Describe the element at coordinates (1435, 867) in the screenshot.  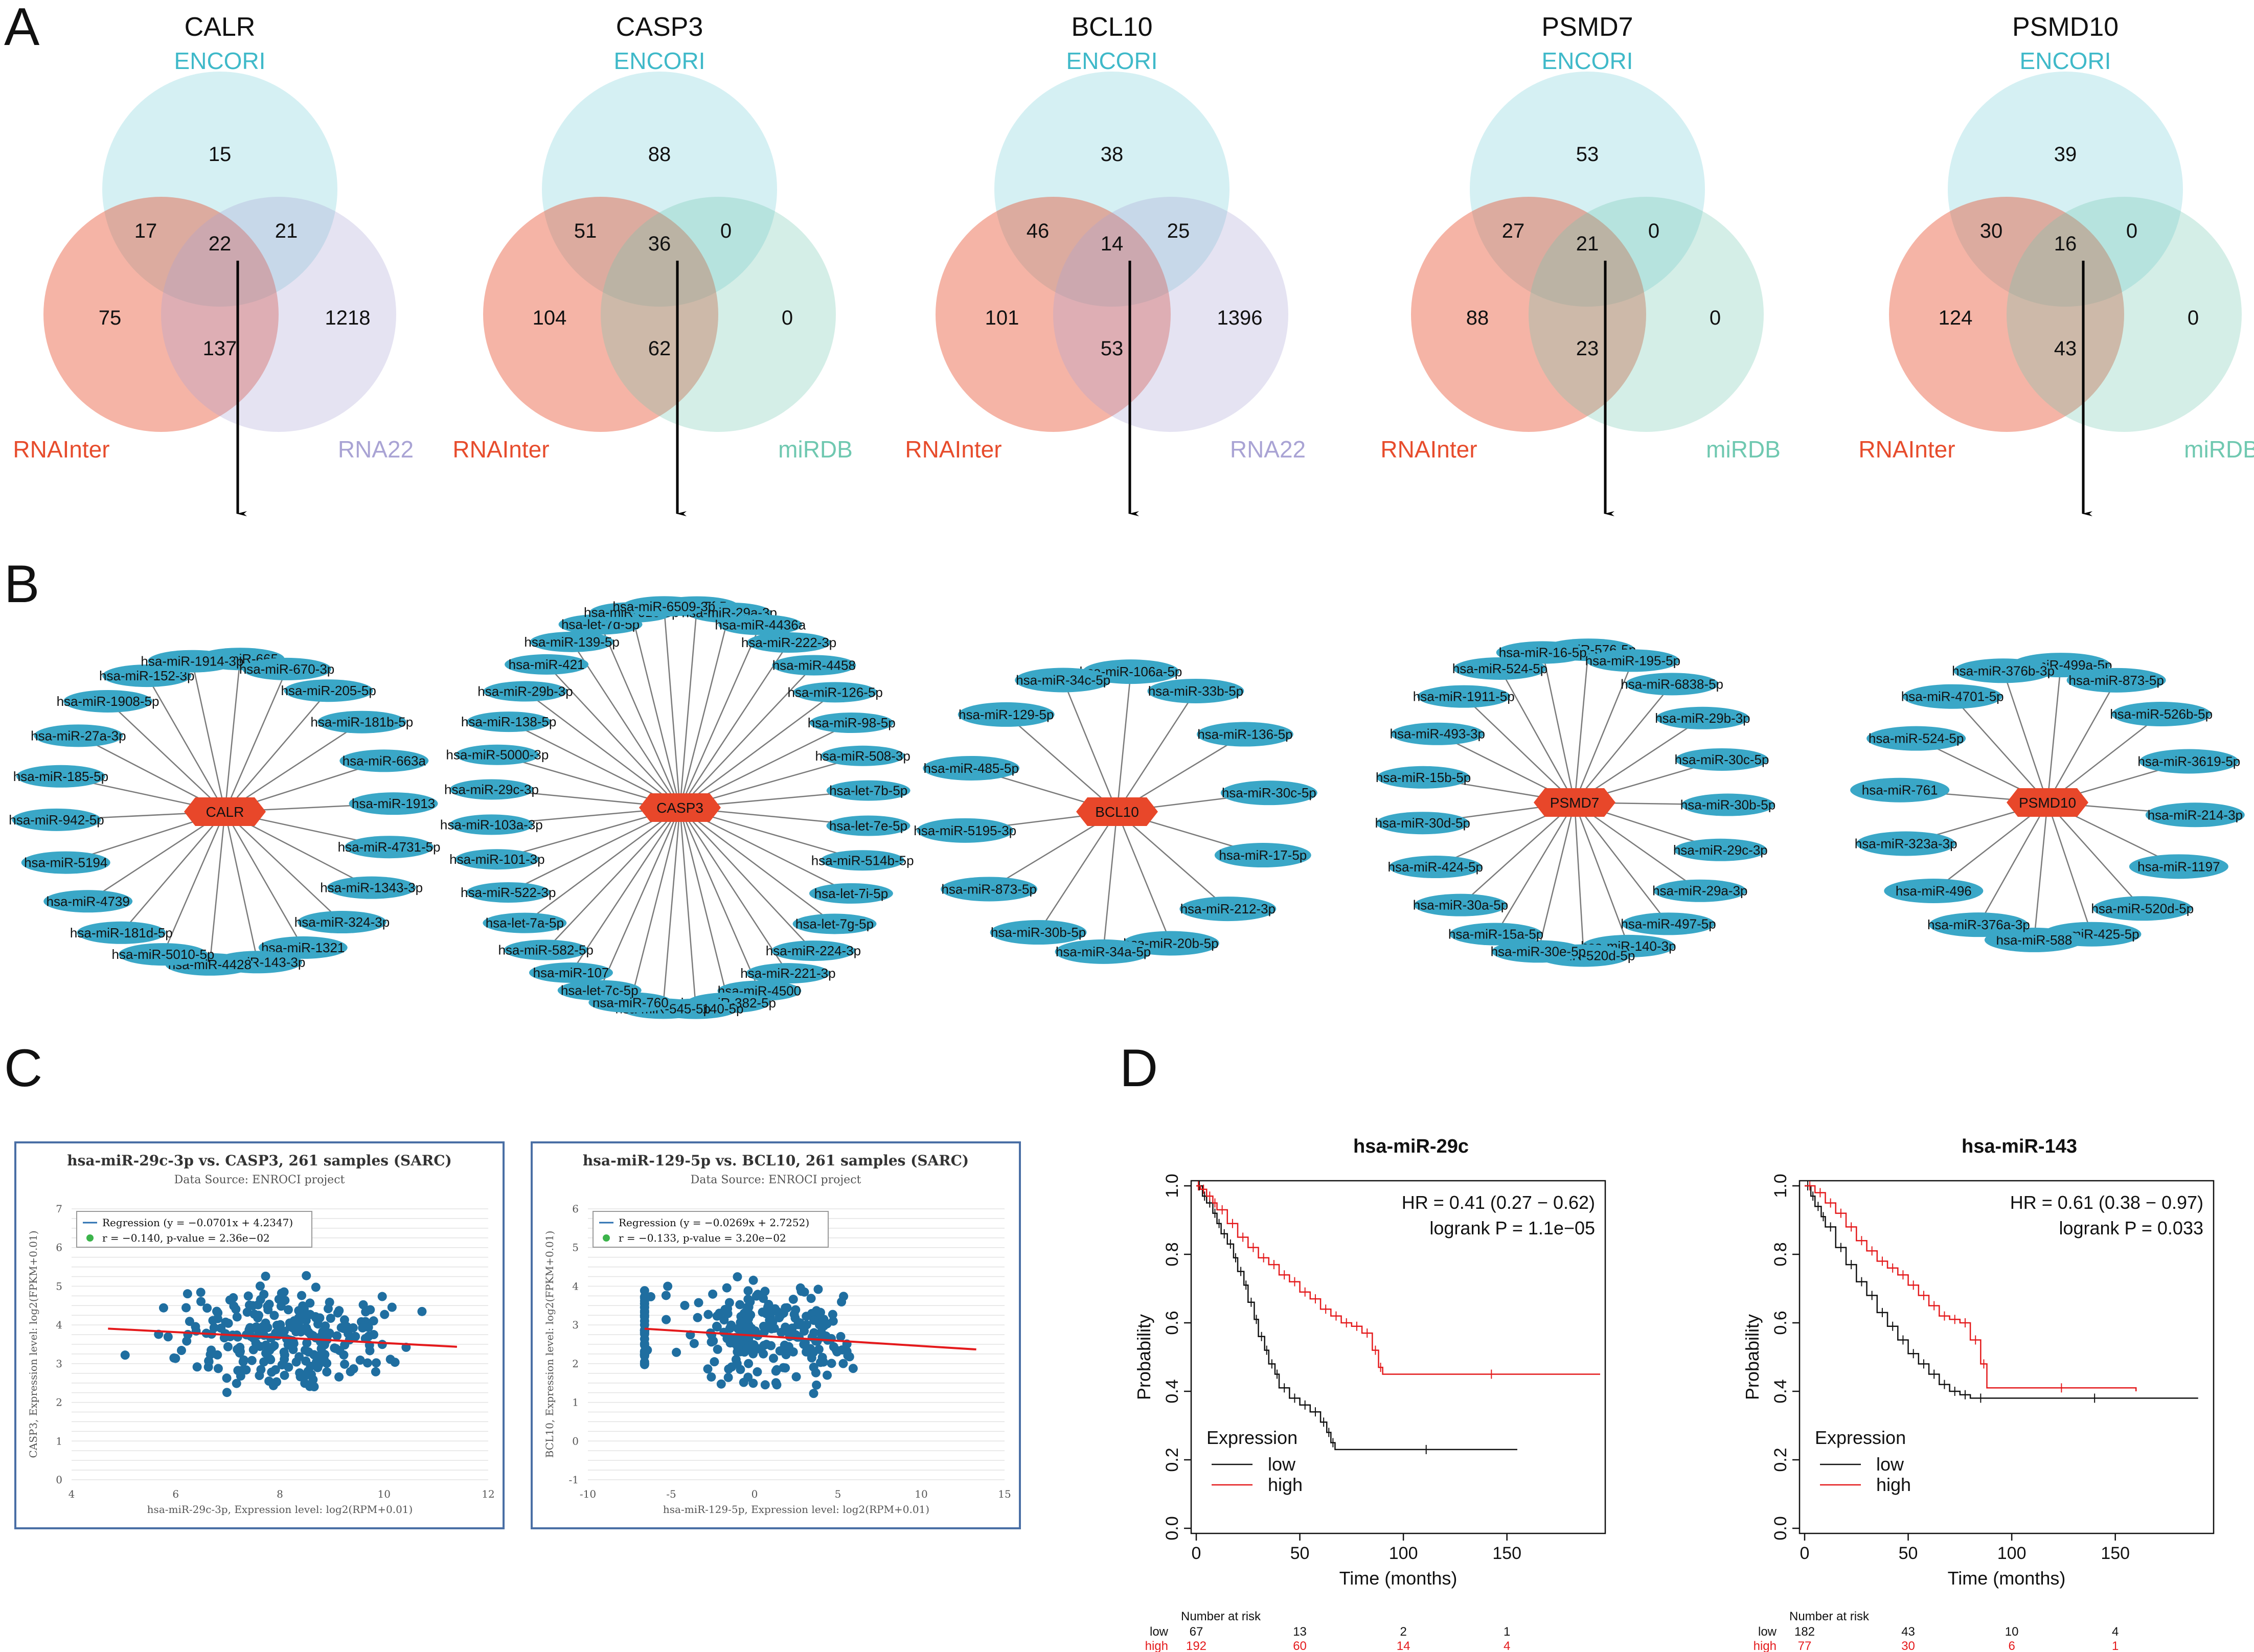
I see `mirna-node-label: hsa-miR-424-5p` at that location.